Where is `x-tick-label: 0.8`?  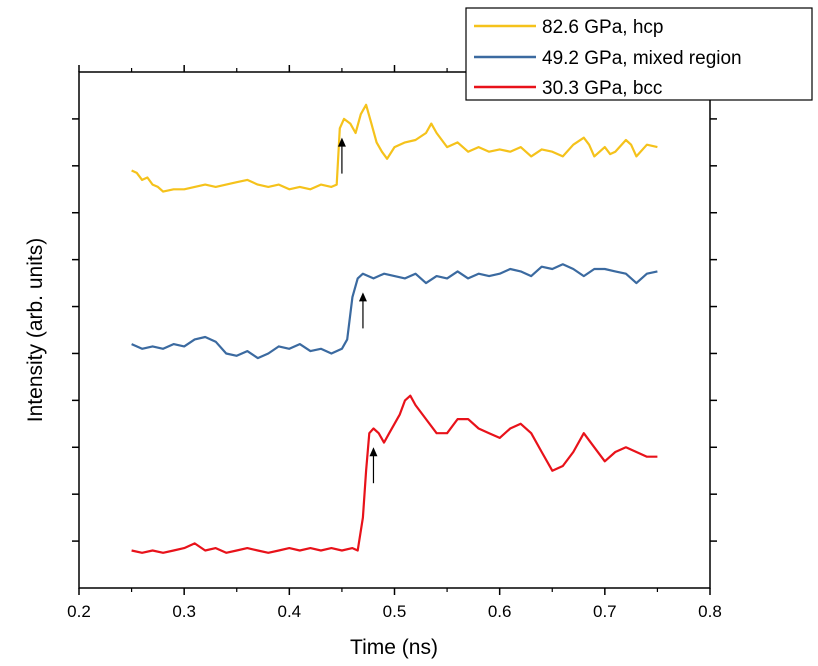 x-tick-label: 0.8 is located at coordinates (710, 611).